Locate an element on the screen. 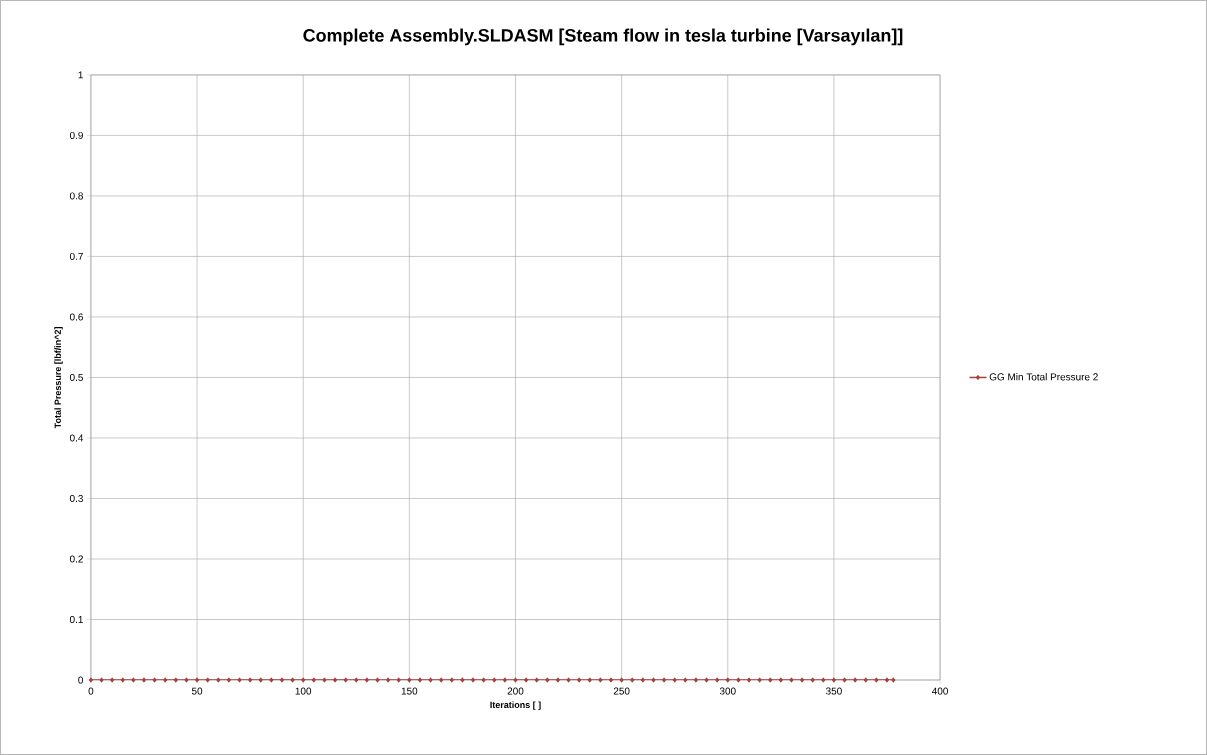  x-tick-label: 250 is located at coordinates (621, 691).